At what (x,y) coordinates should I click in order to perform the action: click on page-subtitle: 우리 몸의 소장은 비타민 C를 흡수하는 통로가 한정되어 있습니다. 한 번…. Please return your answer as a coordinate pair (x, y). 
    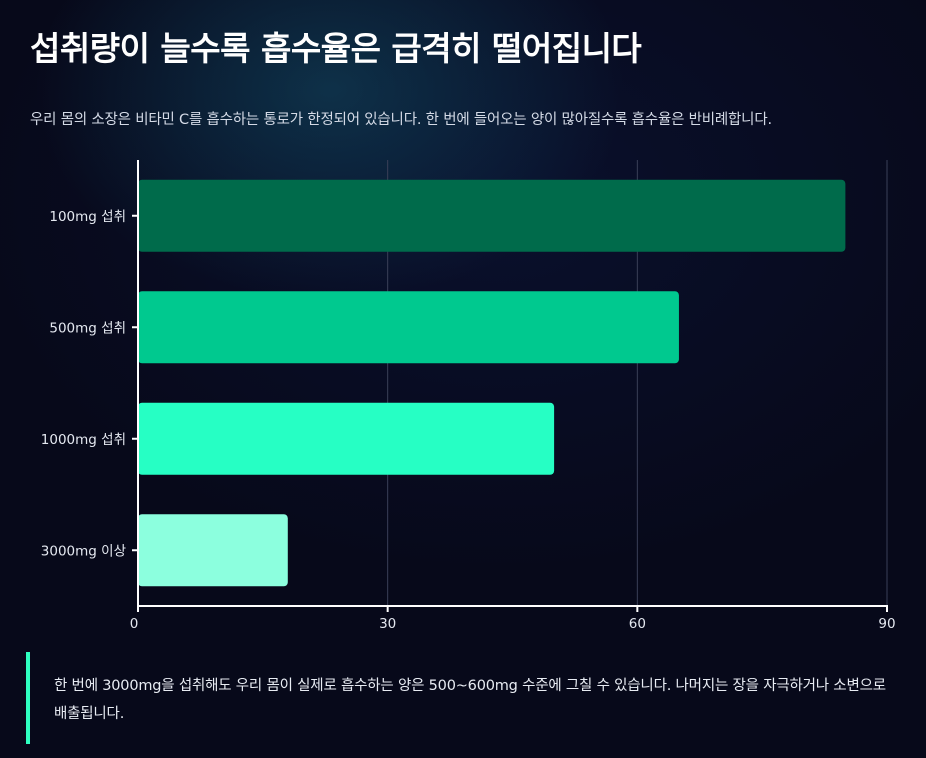
    Looking at the image, I should click on (401, 120).